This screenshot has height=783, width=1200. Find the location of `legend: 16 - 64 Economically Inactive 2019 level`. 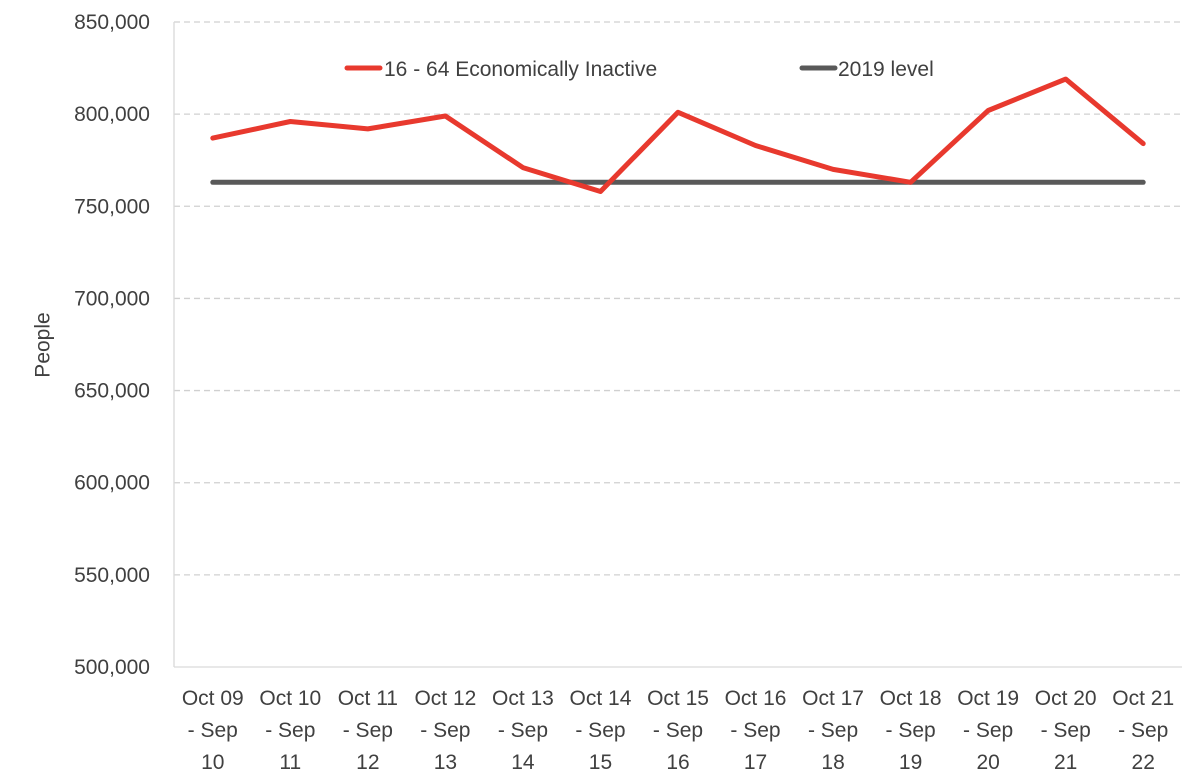

legend: 16 - 64 Economically Inactive 2019 level is located at coordinates (639, 69).